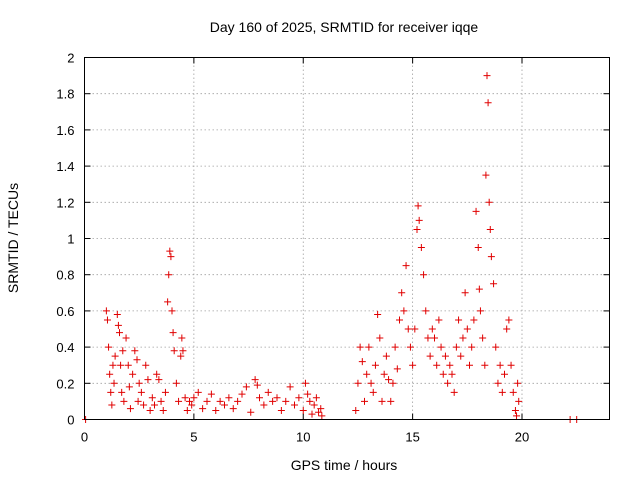 The width and height of the screenshot is (640, 480). What do you see at coordinates (70, 58) in the screenshot?
I see `y-tick-label: 2` at bounding box center [70, 58].